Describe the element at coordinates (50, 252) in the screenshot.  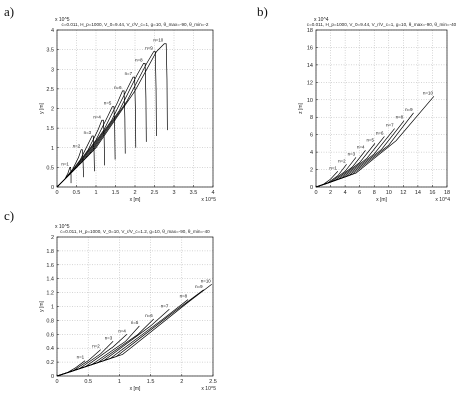
I see `y-tick-label: 1.8` at that location.